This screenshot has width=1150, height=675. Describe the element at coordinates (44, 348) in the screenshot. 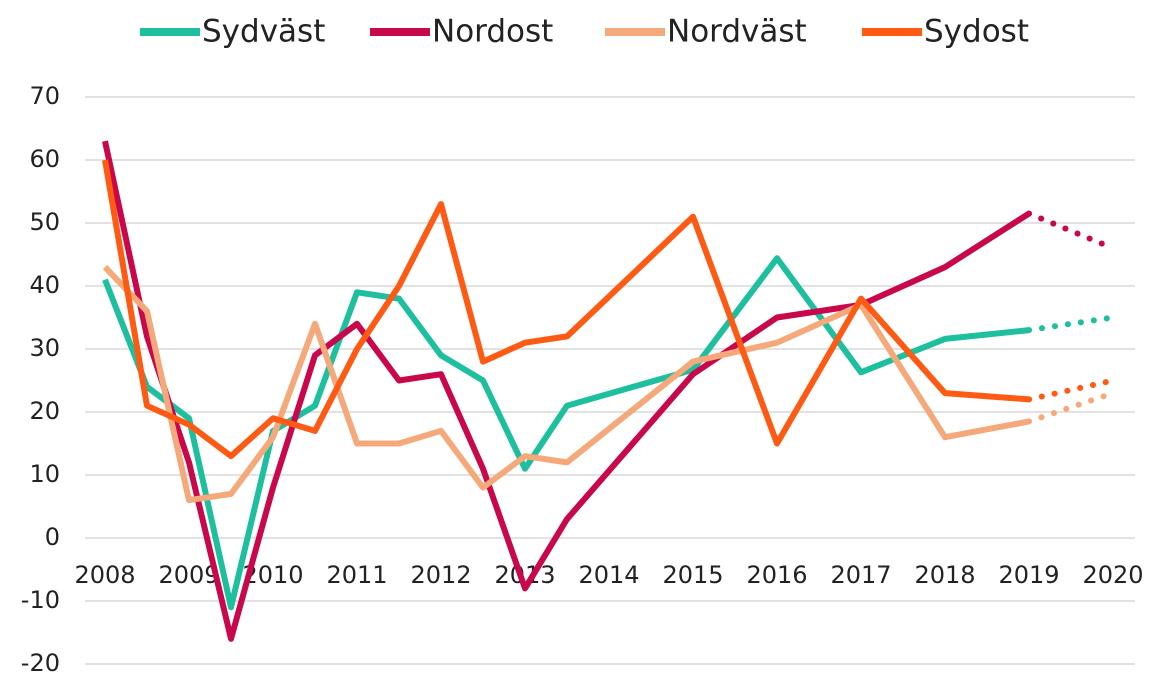

I see `y-tick-label: 30` at that location.